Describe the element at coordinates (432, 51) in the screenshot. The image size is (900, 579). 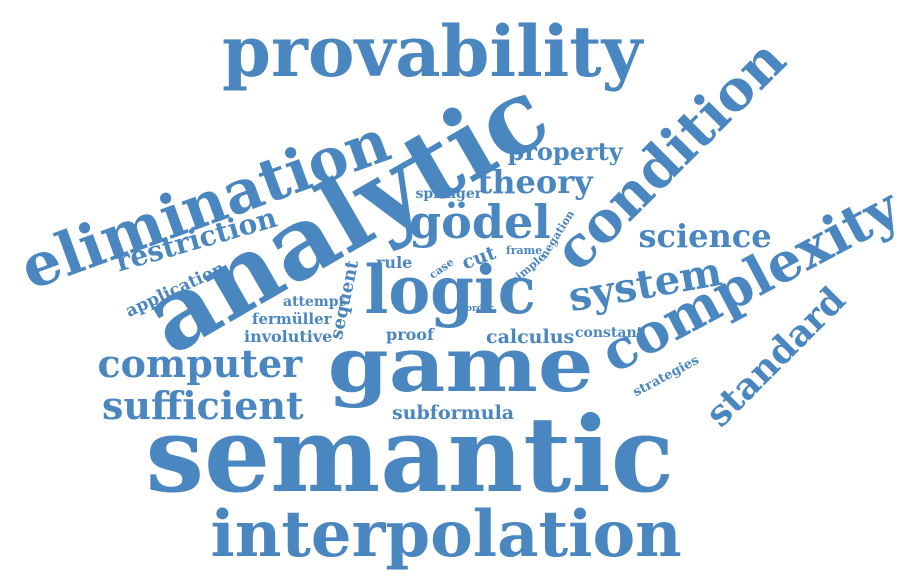
I see `word-provability: provability` at that location.